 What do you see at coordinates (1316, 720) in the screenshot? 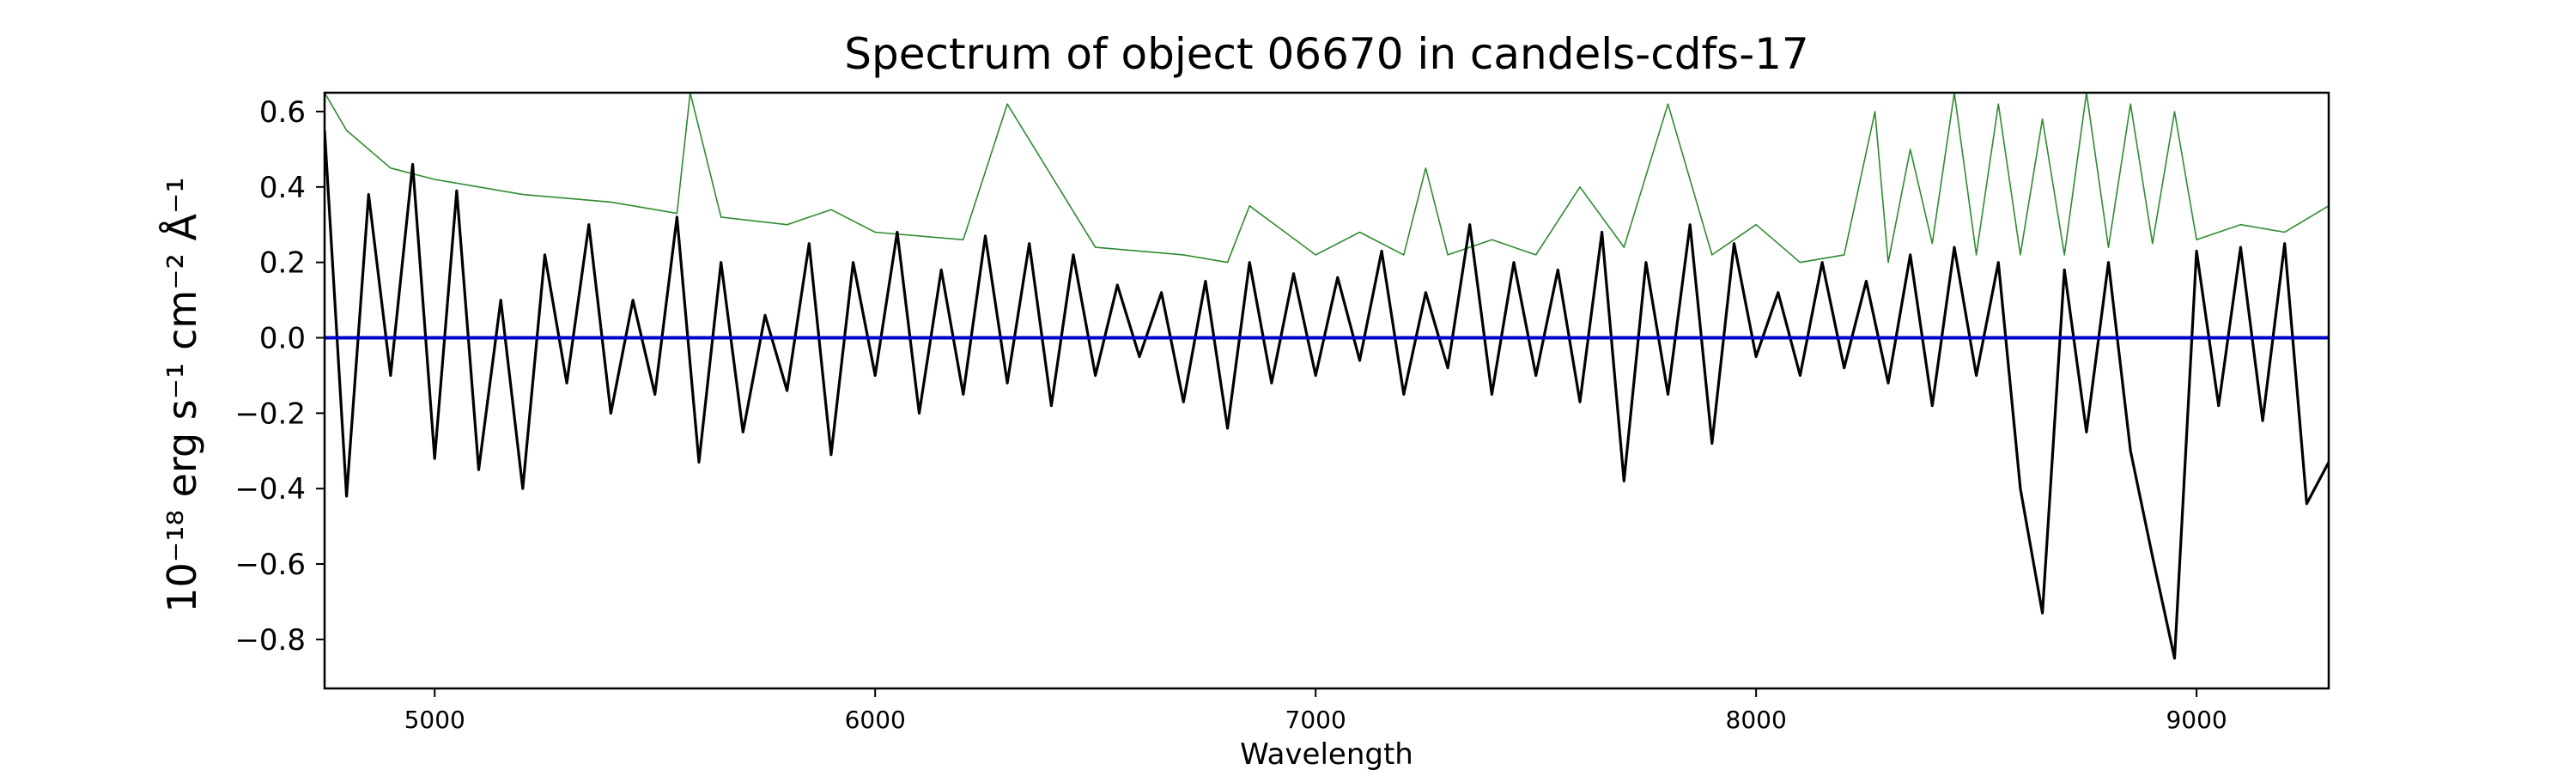
I see `x-tick-label: 7000` at bounding box center [1316, 720].